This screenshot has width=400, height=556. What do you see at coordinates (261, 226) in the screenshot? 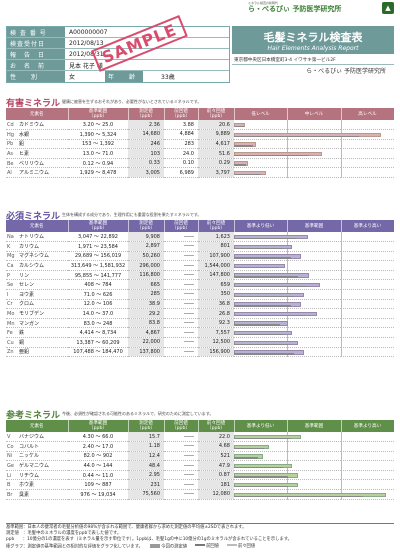
I see `column-header: 基準より低い` at bounding box center [261, 226].